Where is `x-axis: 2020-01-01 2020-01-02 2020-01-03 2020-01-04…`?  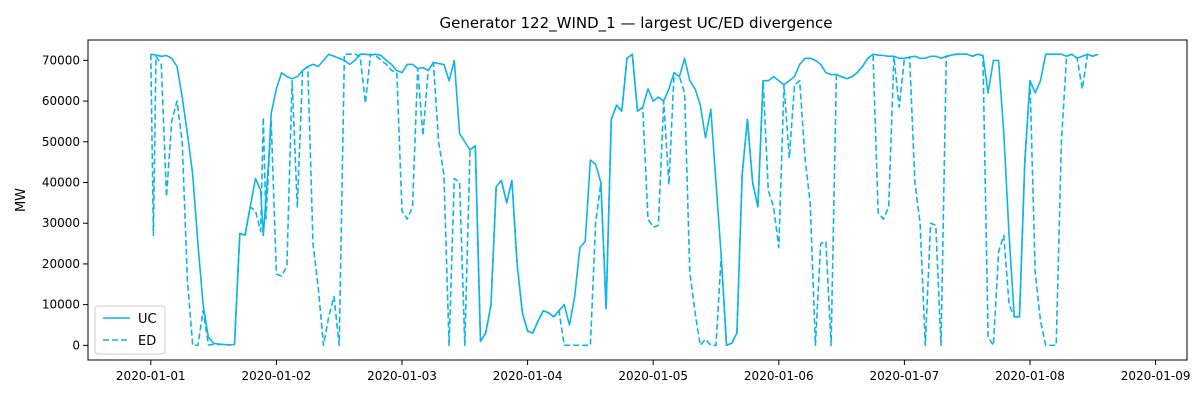
x-axis: 2020-01-01 2020-01-02 2020-01-03 2020-01-04… is located at coordinates (653, 371).